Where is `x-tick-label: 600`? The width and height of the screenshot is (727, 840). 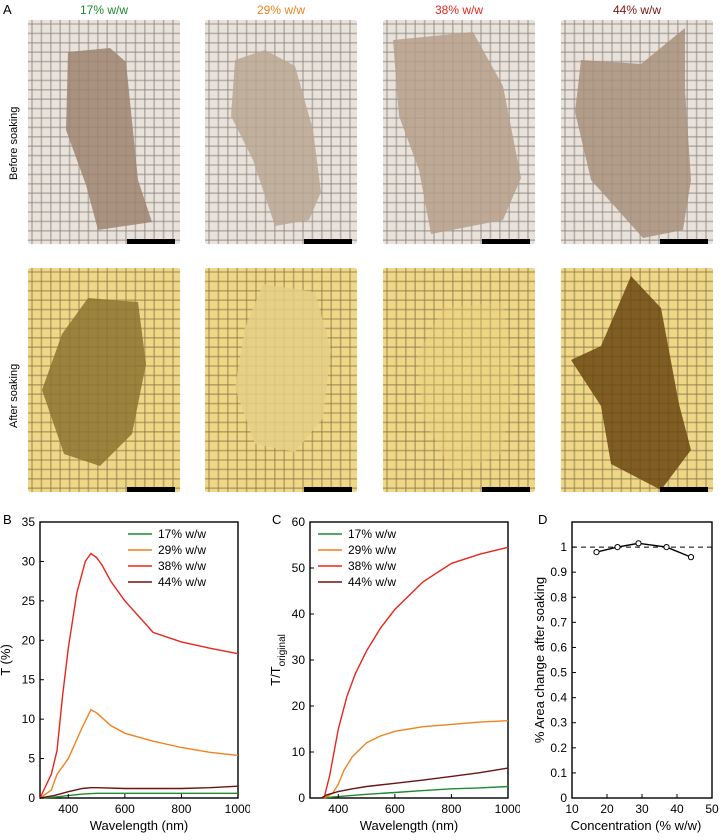 x-tick-label: 600 is located at coordinates (125, 809).